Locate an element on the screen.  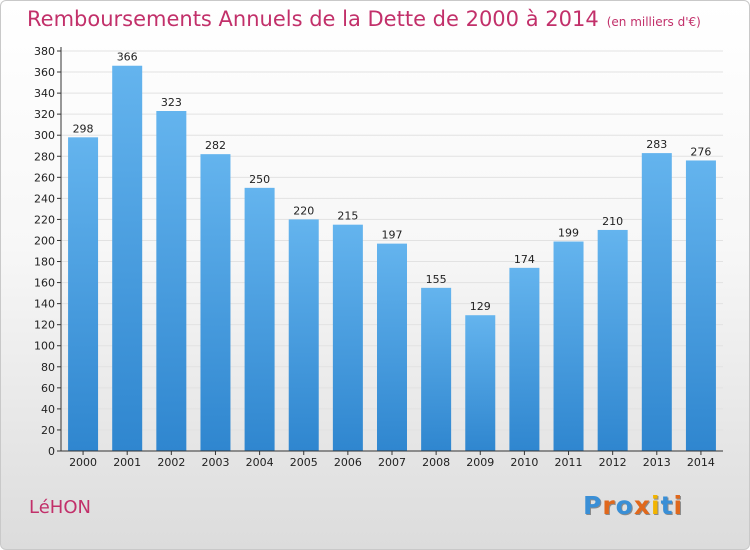
x-tick-label: 2002 is located at coordinates (171, 462).